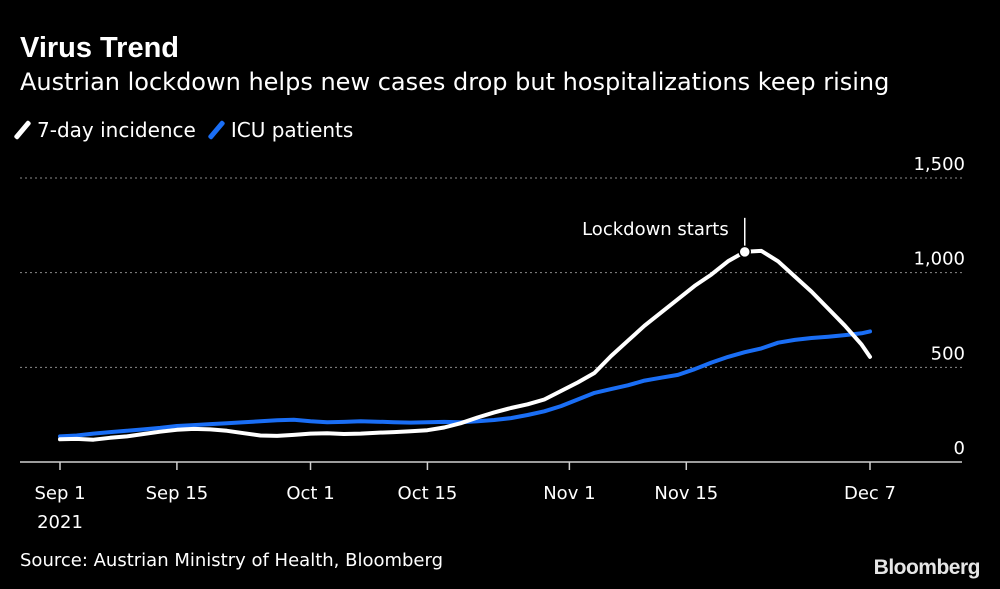  I want to click on legend-item-incidence: 7-day incidence, so click(104, 130).